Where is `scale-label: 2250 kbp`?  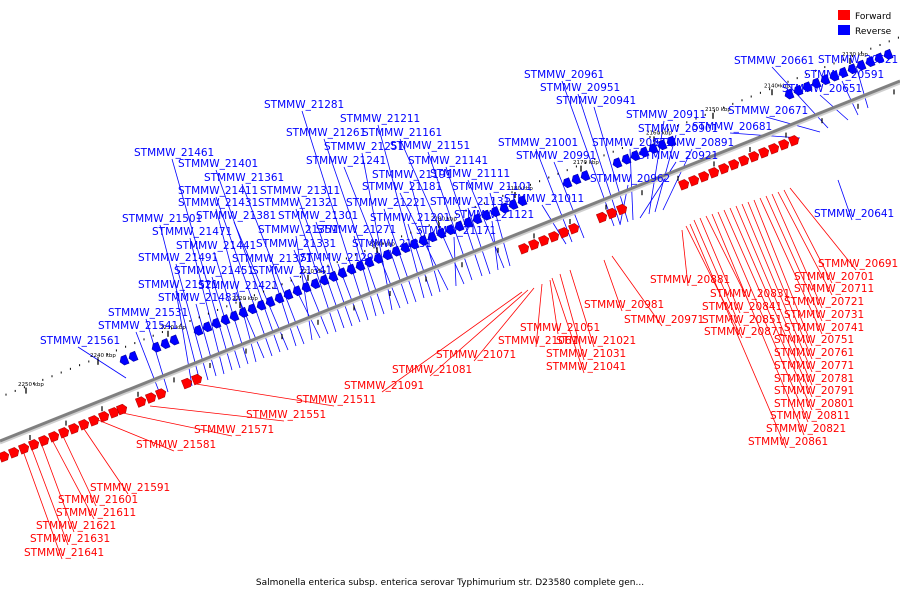 scale-label: 2250 kbp is located at coordinates (31, 385).